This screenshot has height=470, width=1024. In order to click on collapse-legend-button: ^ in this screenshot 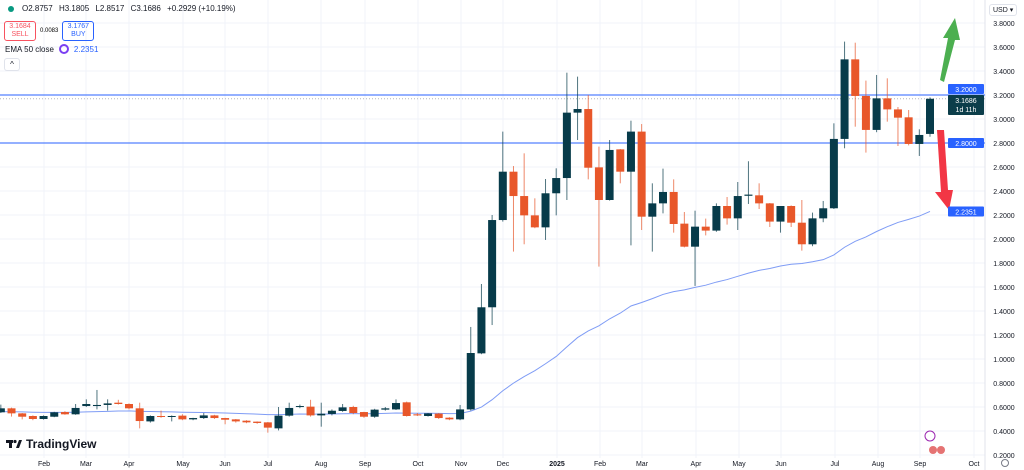, I will do `click(12, 64)`.